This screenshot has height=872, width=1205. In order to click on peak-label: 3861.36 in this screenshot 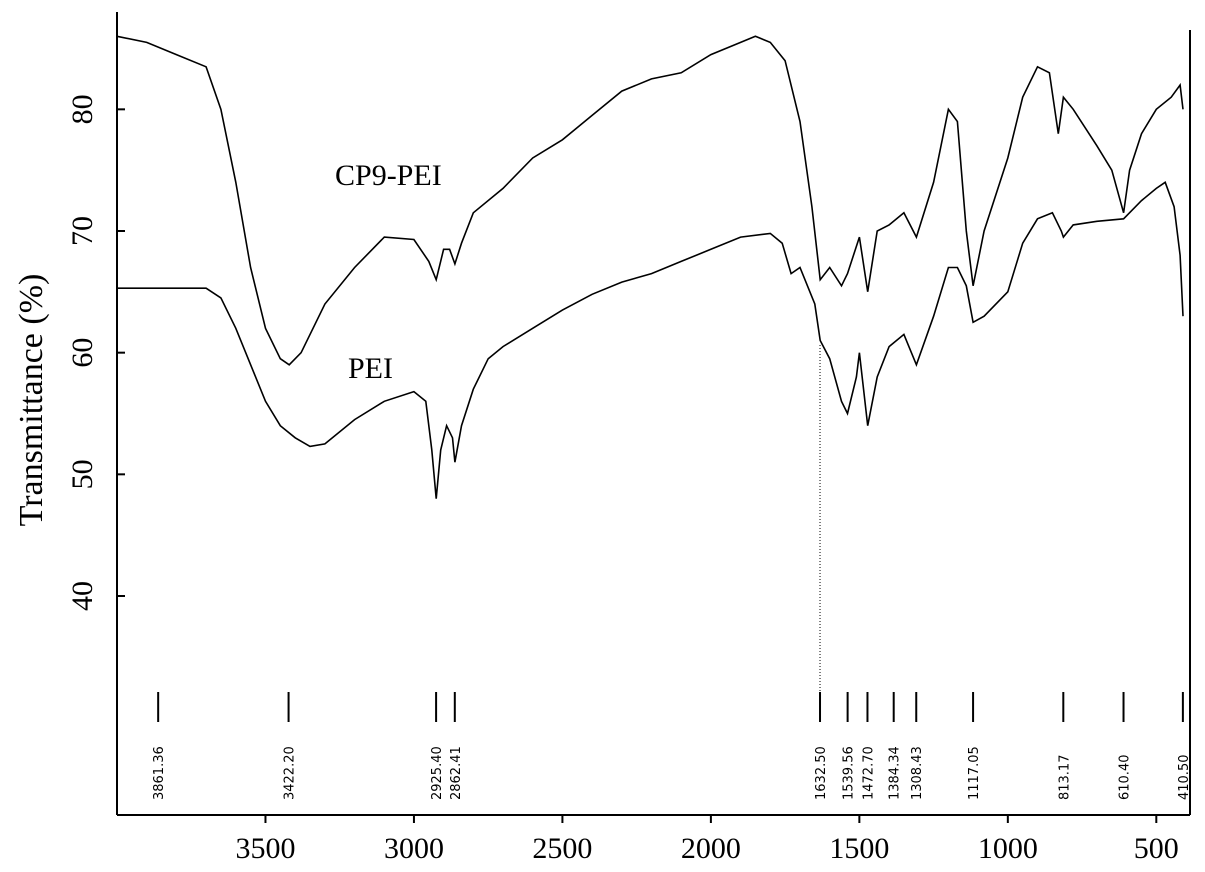, I will do `click(159, 773)`.